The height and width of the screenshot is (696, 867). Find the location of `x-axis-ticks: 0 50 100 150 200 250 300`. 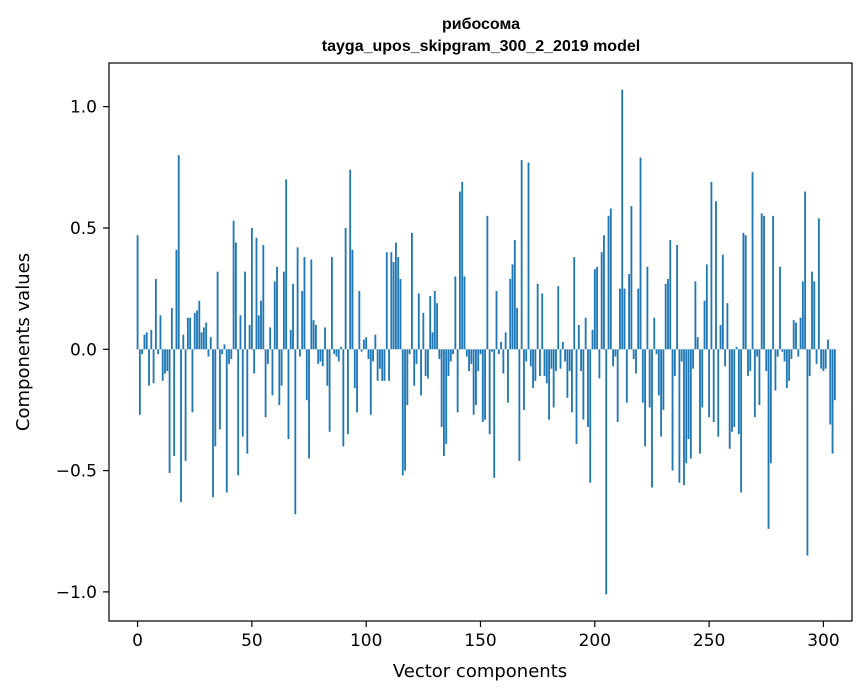

x-axis-ticks: 0 50 100 150 200 250 300 is located at coordinates (486, 636).